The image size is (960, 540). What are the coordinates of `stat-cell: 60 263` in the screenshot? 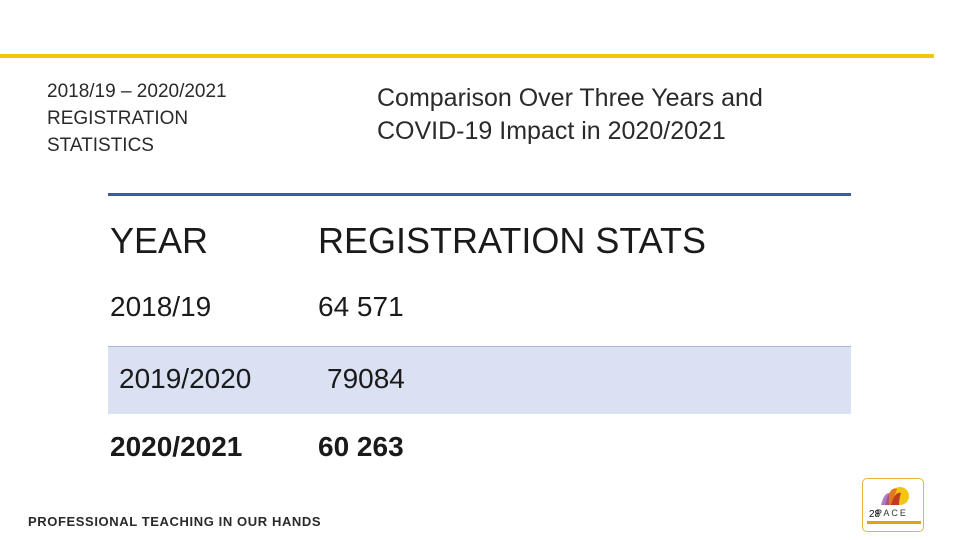 It's located at (361, 446).